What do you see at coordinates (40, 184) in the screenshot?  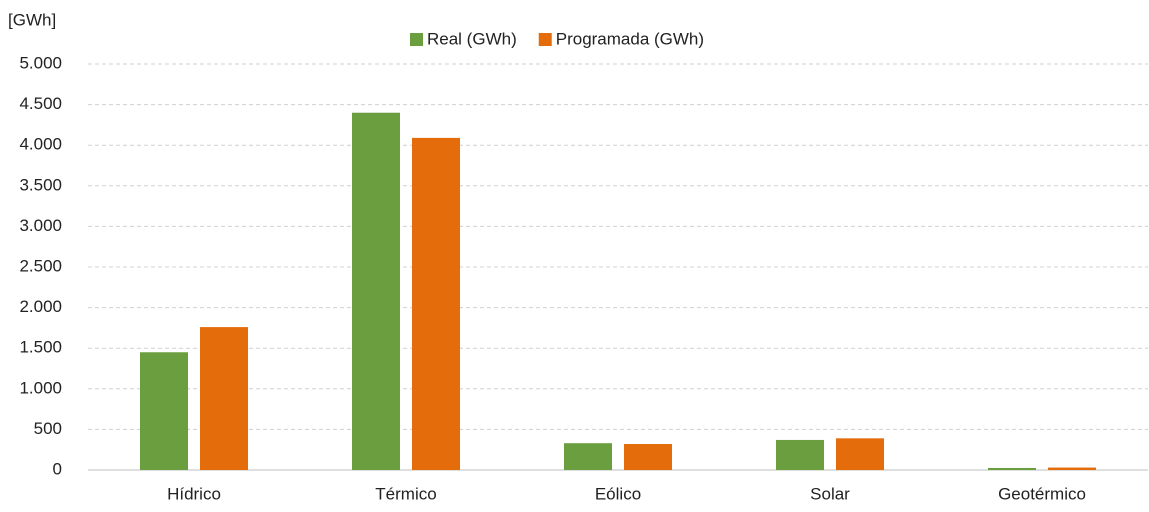 I see `y-tick-label: 3.500` at bounding box center [40, 184].